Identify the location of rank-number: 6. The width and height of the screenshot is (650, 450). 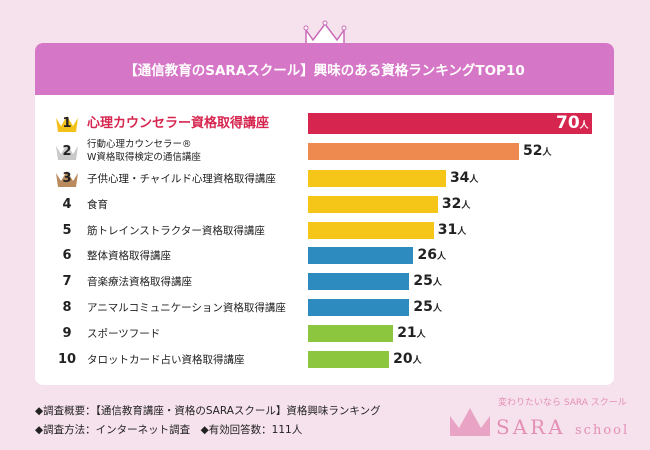
(67, 255).